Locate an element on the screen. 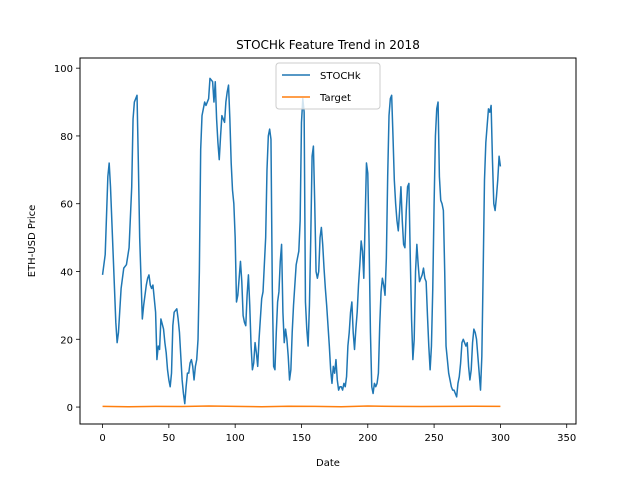 This screenshot has width=640, height=480. legend: STOCHk Target is located at coordinates (328, 86).